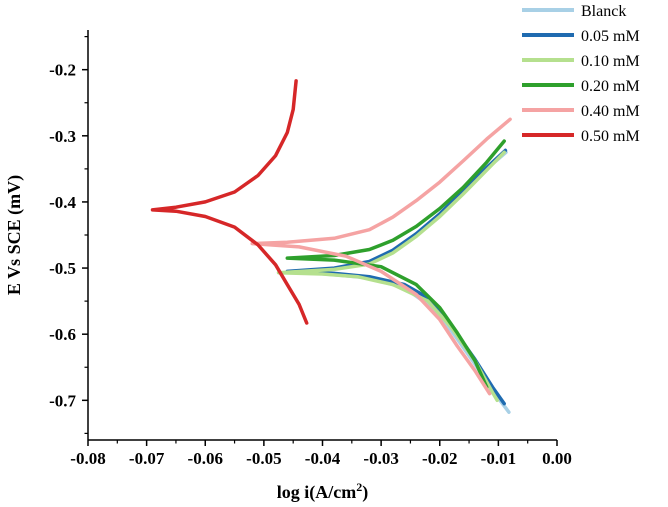  Describe the element at coordinates (62, 400) in the screenshot. I see `y-tick-label: -0.7` at that location.